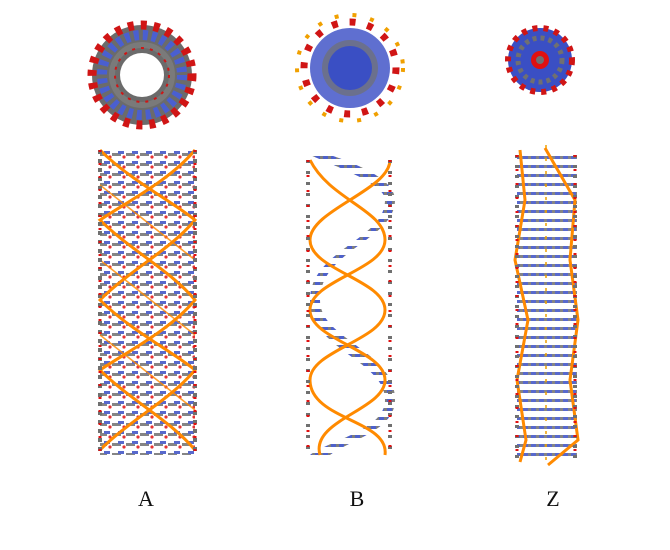 Image resolution: width=670 pixels, height=550 pixels. What do you see at coordinates (146, 498) in the screenshot?
I see `panel-label-a: A` at bounding box center [146, 498].